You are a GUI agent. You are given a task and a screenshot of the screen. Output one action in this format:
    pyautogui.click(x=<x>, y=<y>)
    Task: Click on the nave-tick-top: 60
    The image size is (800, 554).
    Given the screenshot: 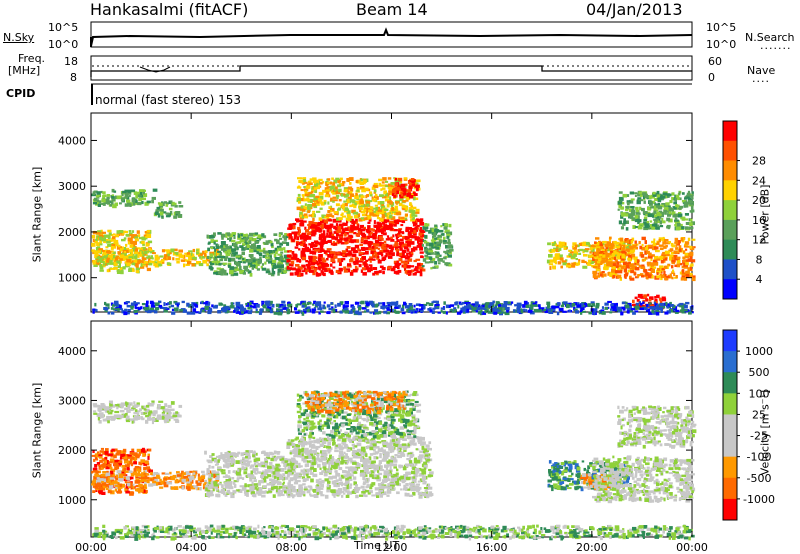 What is the action you would take?
    pyautogui.click(x=715, y=61)
    